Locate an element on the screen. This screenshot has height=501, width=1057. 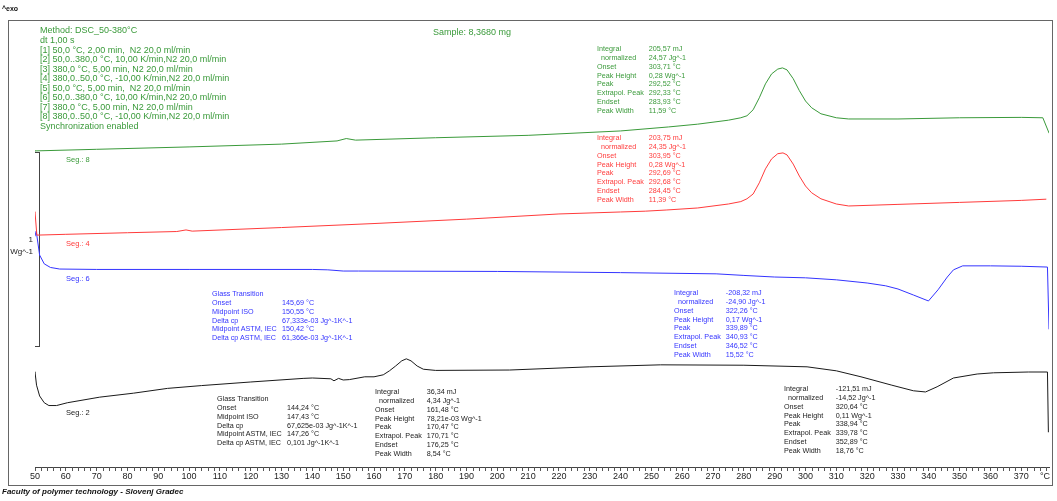
x-tick-label: 370 is located at coordinates (1021, 475).